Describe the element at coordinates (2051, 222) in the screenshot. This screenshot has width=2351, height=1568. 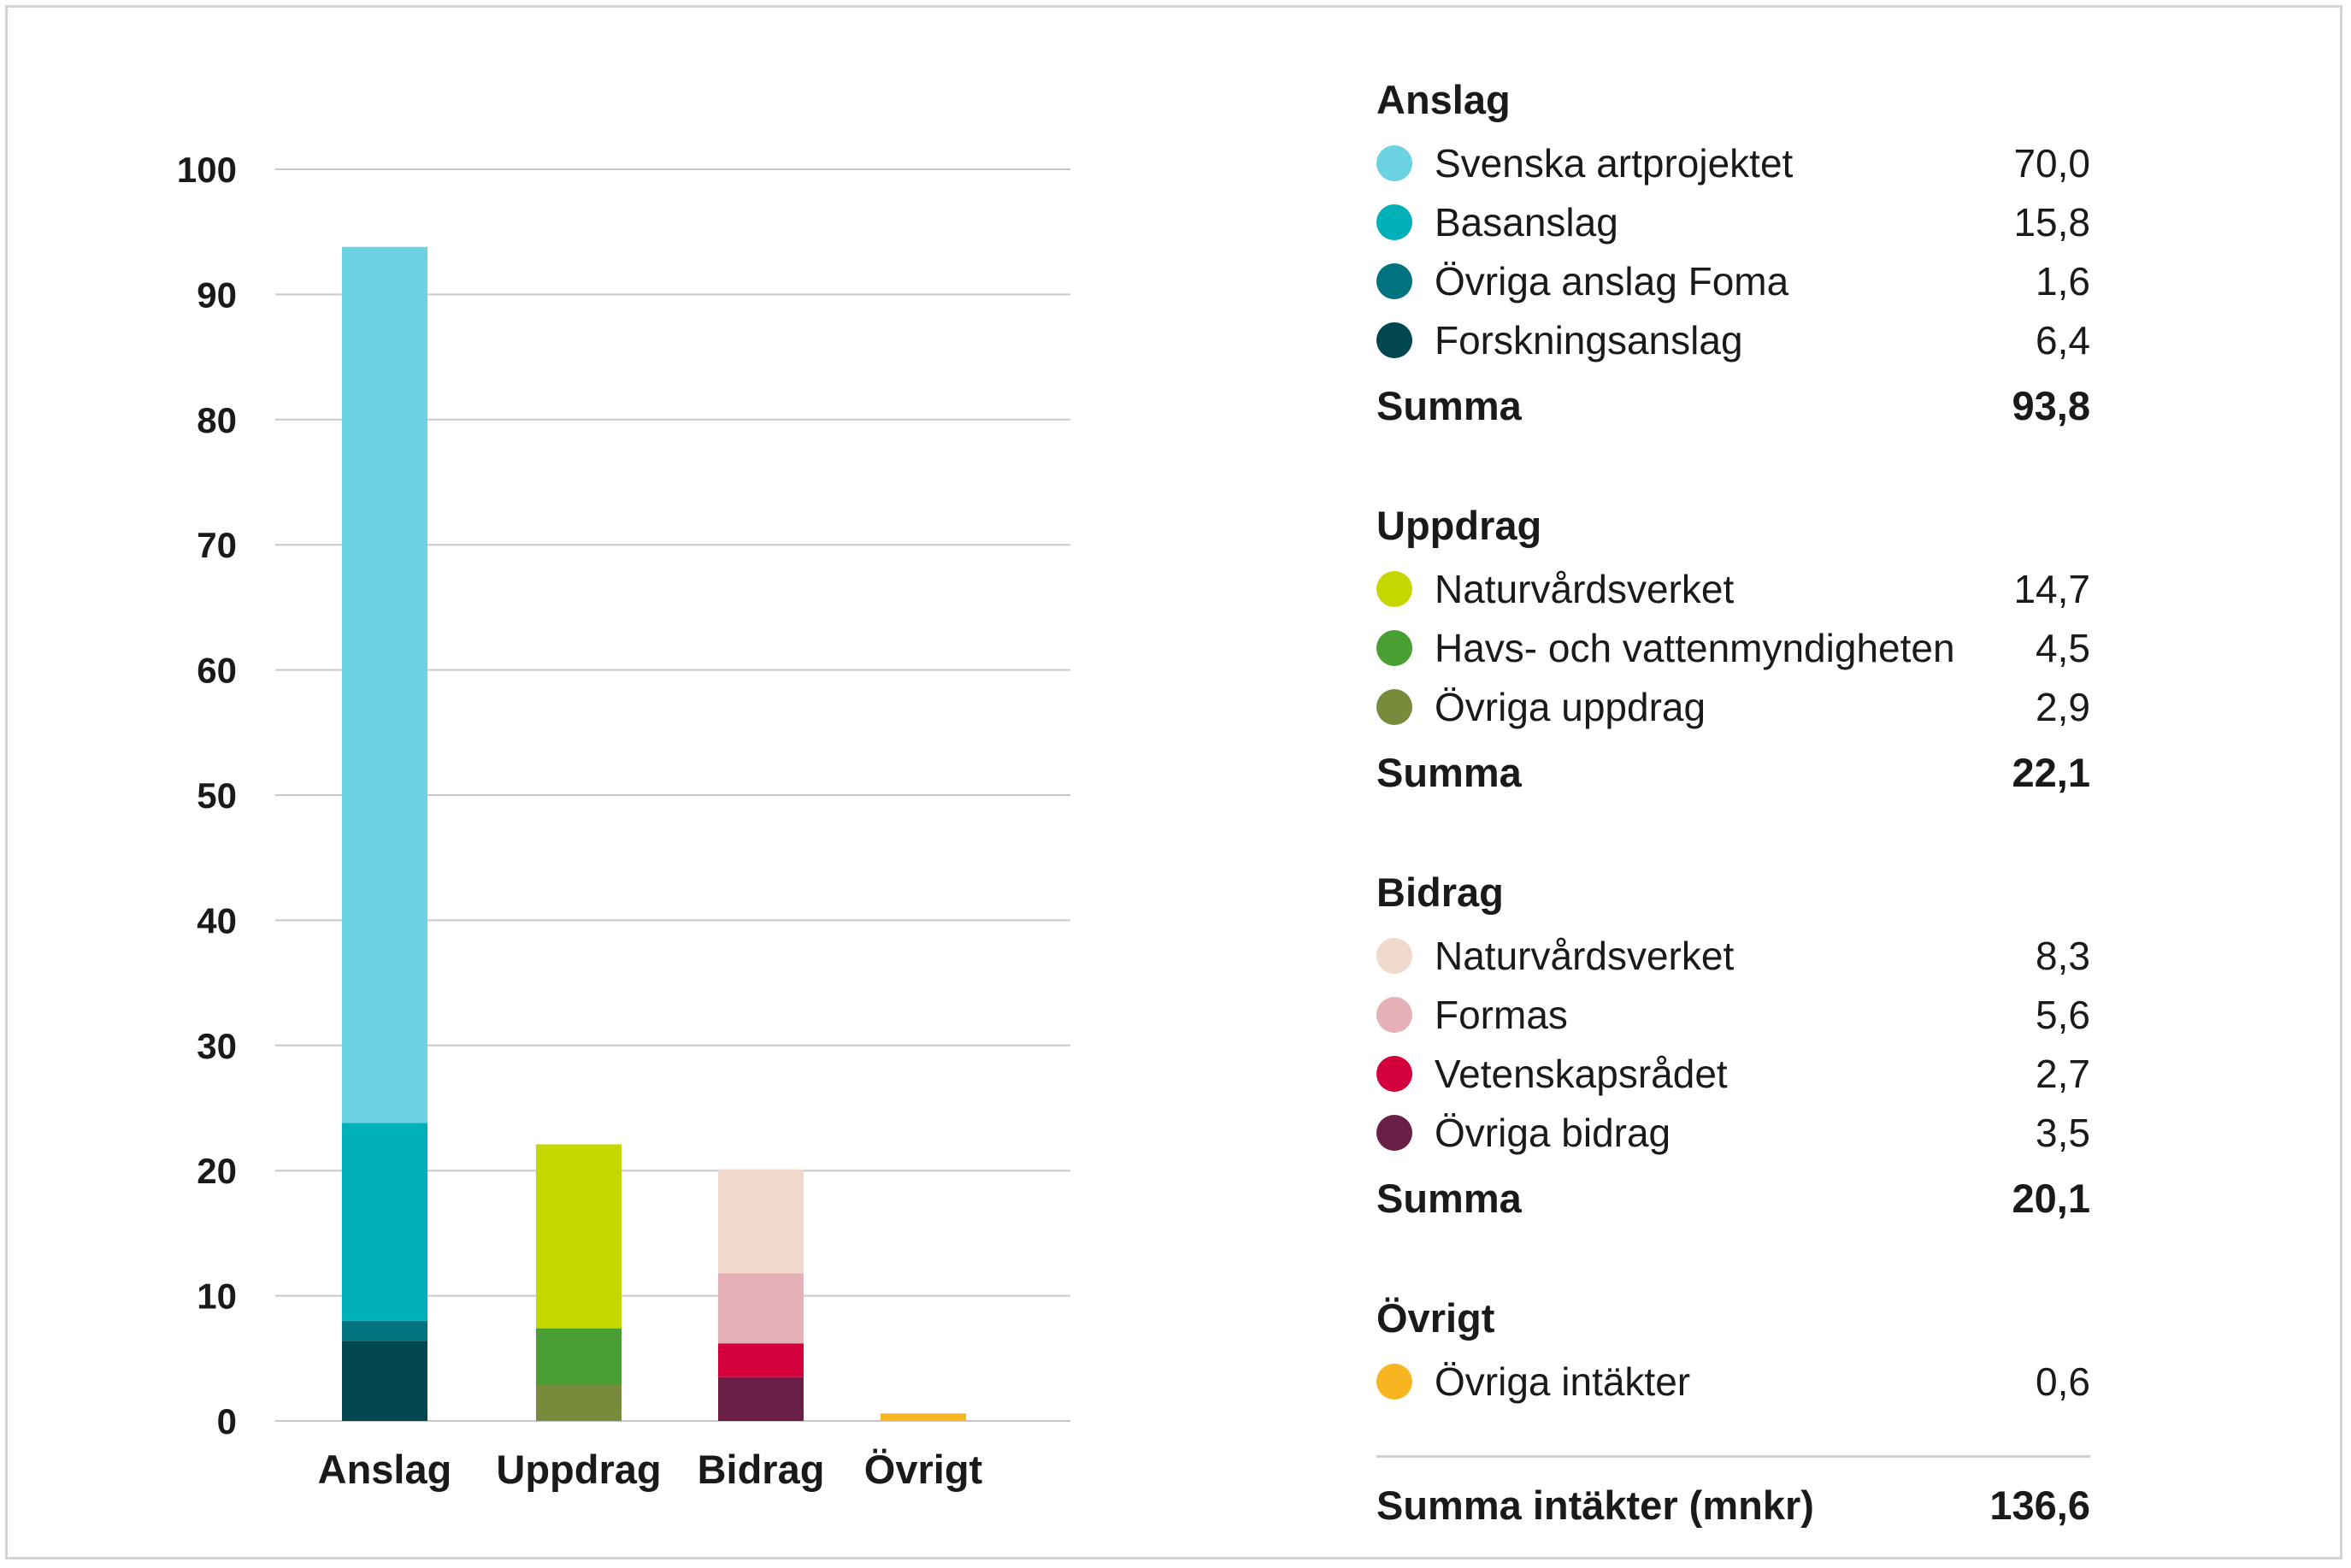
I see `legend-item-value: 15,8` at that location.